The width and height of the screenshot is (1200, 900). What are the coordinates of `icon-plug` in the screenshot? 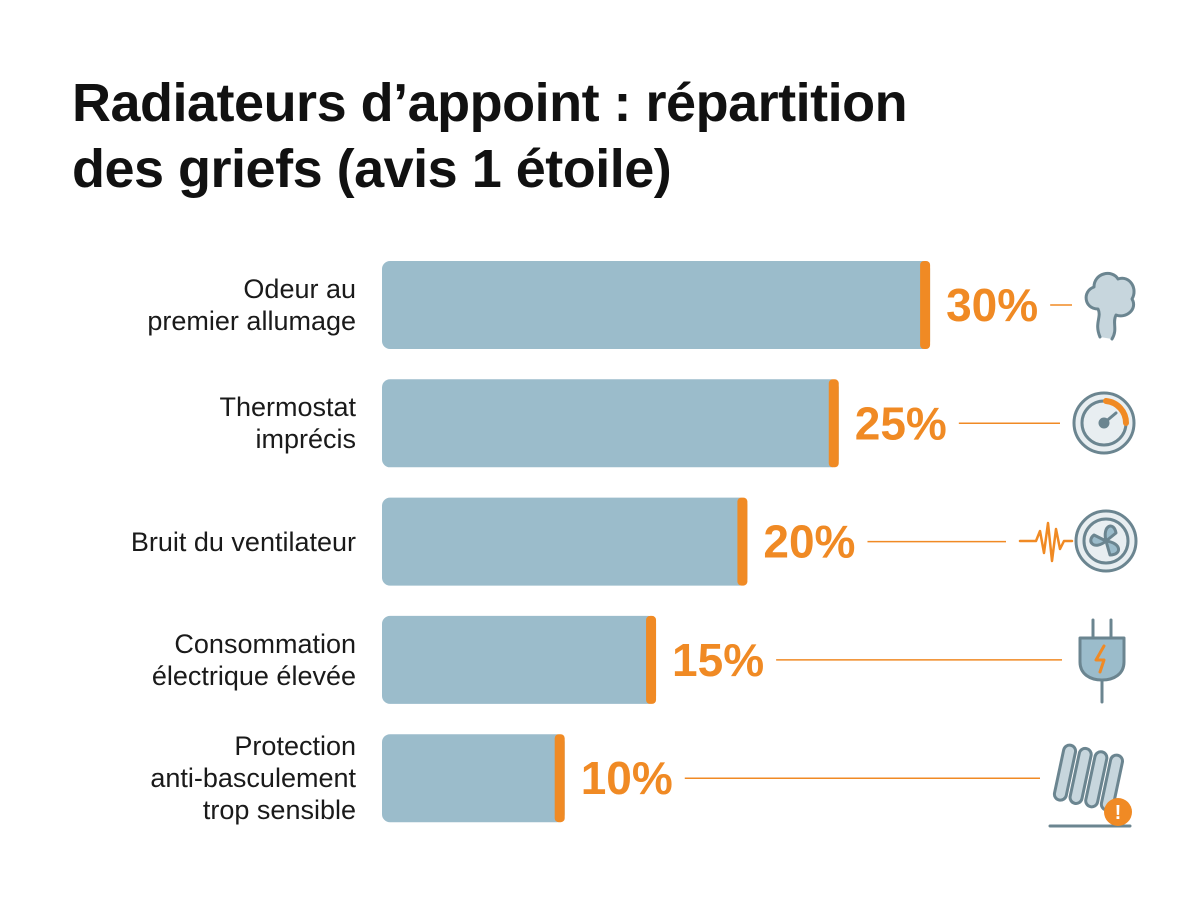 It's located at (1102, 661).